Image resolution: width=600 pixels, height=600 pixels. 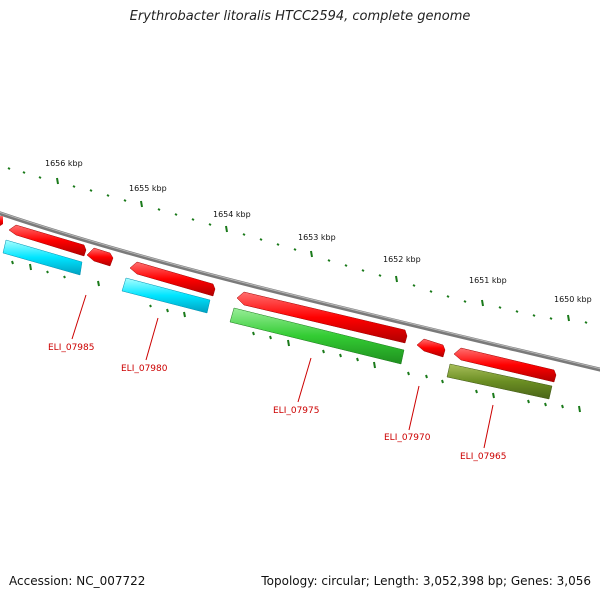 What do you see at coordinates (483, 457) in the screenshot?
I see `locus-label: ELI_07965` at bounding box center [483, 457].